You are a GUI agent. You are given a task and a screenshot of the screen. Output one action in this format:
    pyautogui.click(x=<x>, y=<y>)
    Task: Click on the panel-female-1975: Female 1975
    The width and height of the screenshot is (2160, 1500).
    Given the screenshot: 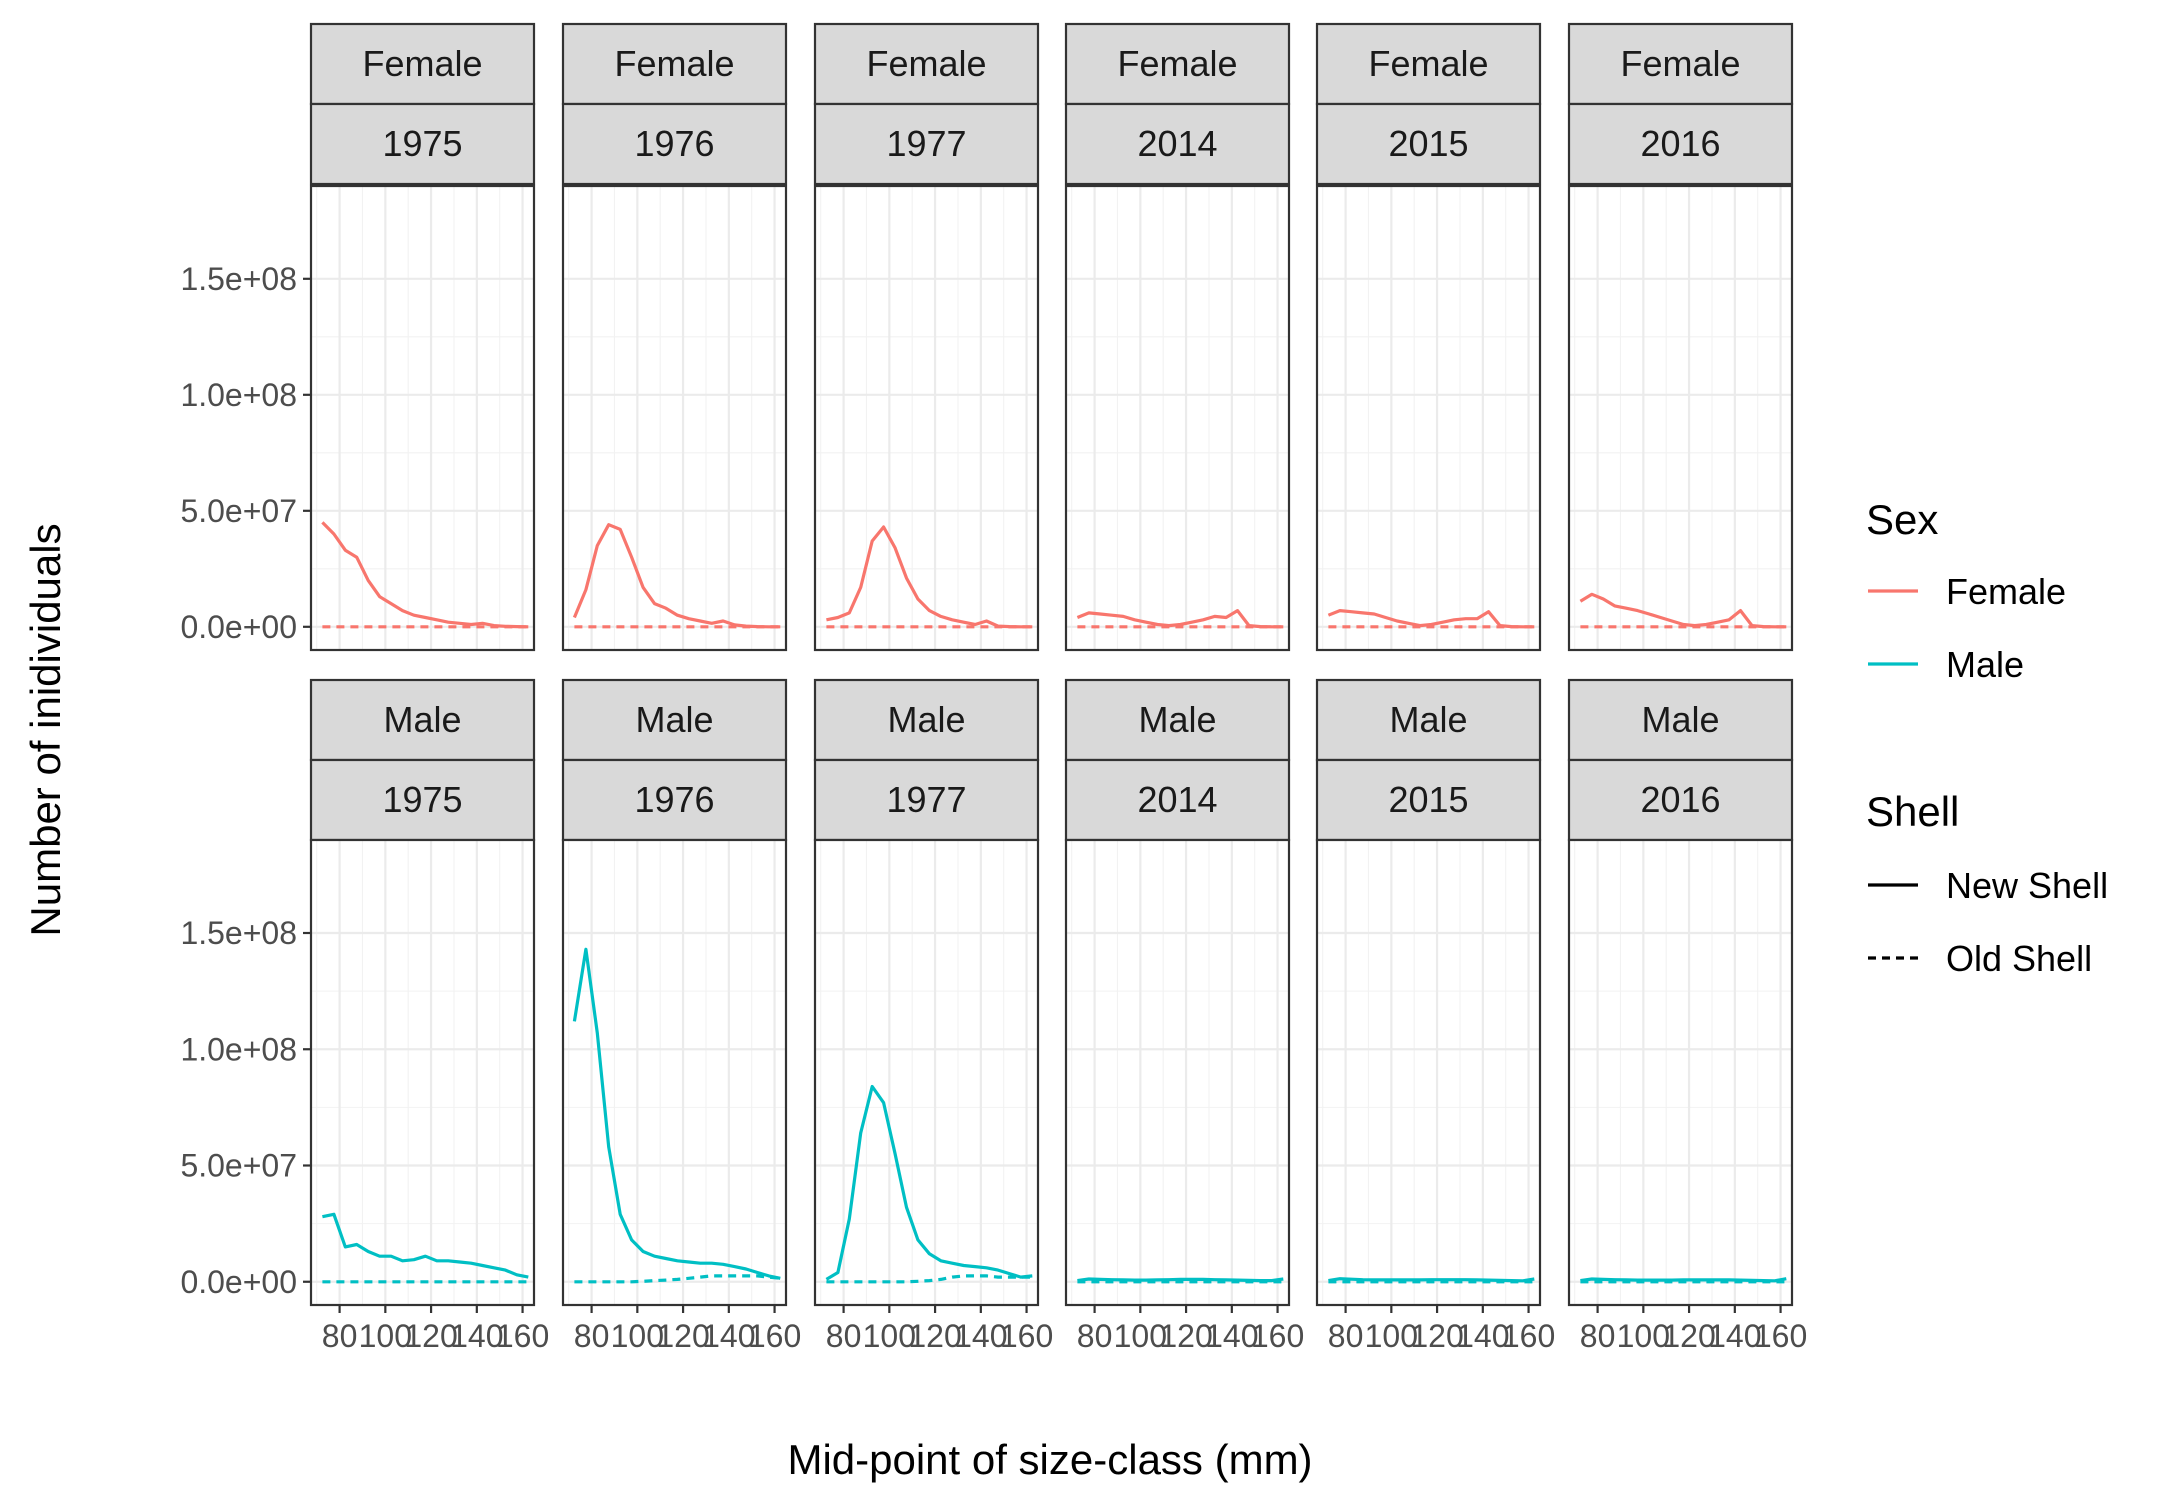 What is the action you would take?
    pyautogui.click(x=422, y=337)
    